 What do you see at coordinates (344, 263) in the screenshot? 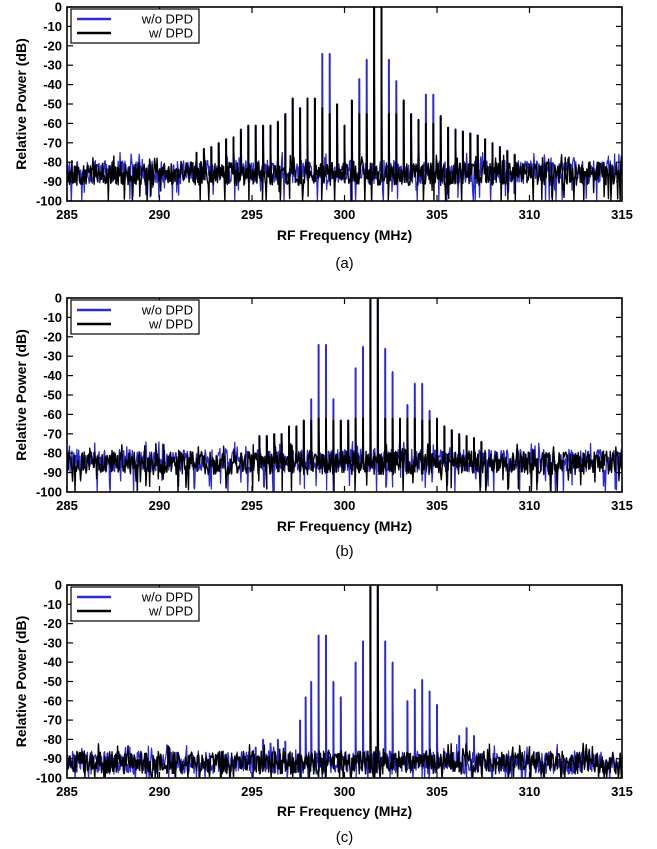
I see `panel-label: (a)` at bounding box center [344, 263].